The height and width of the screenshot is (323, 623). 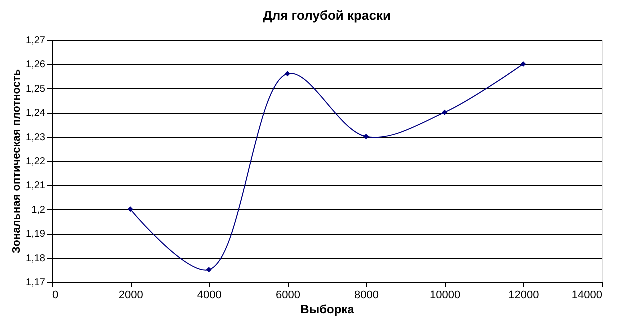 I want to click on x-tick-label: 0, so click(x=55, y=296).